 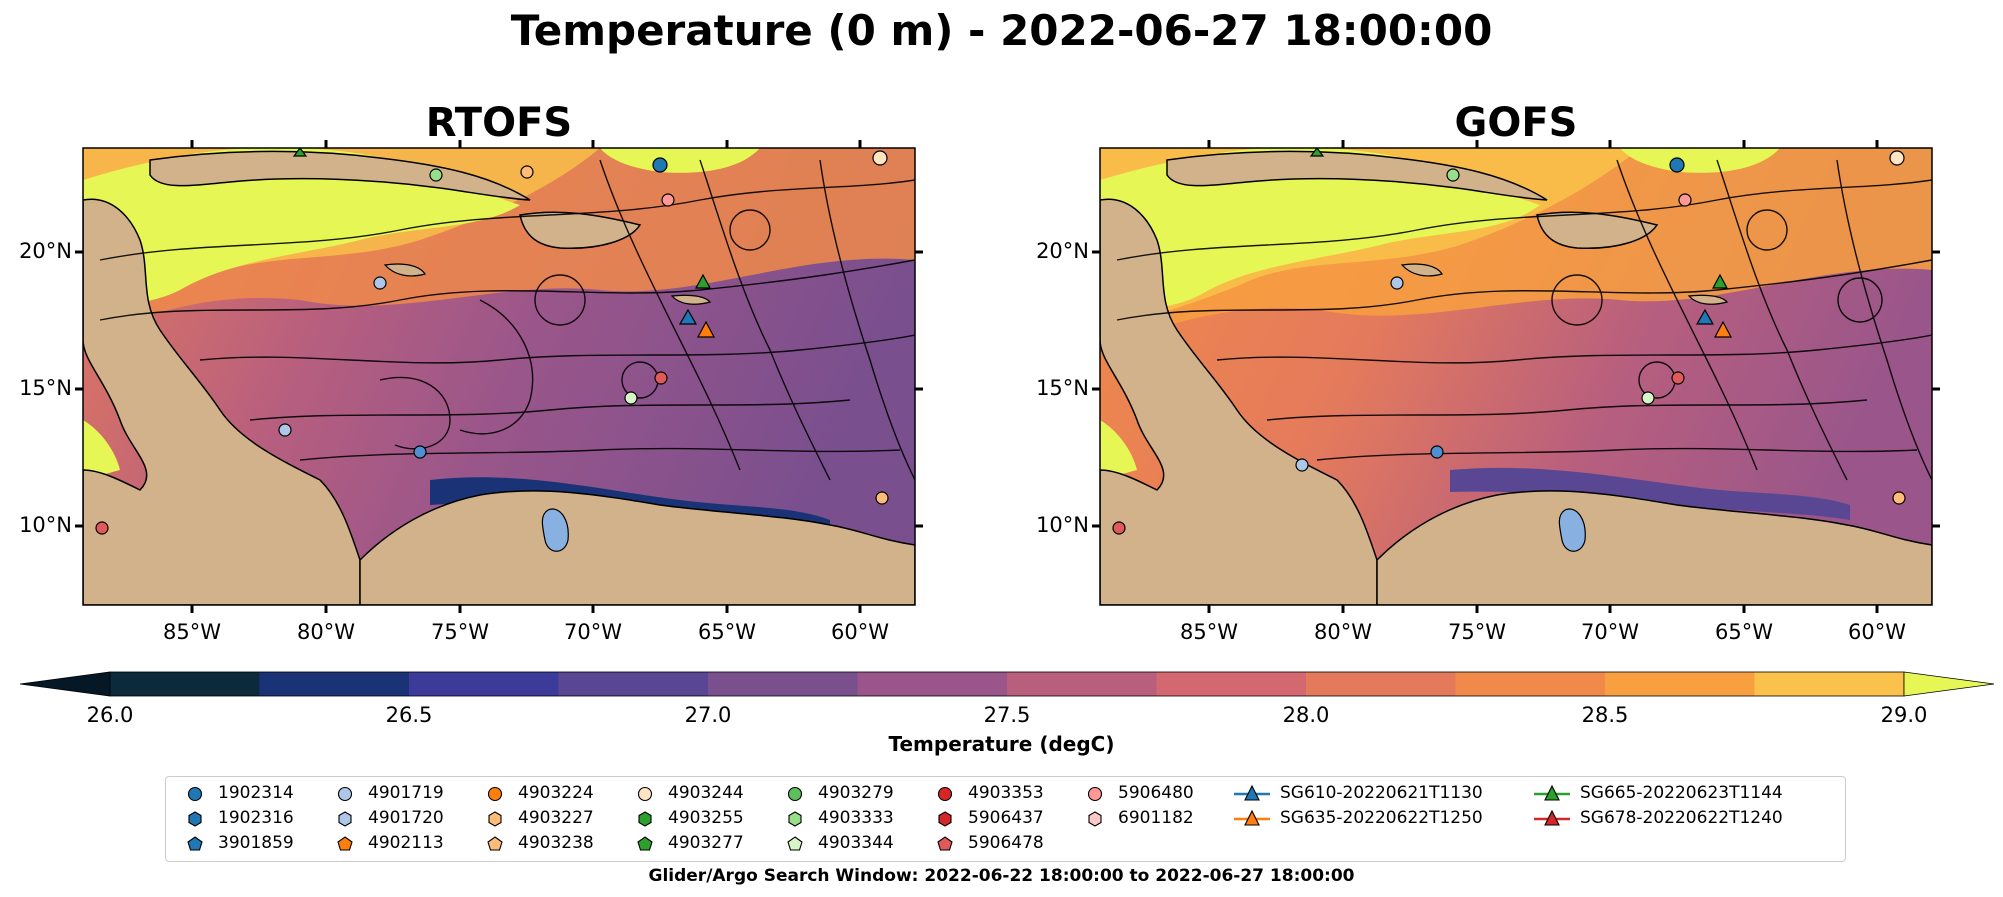 I want to click on colorbar-tick: 26.5, so click(x=409, y=715).